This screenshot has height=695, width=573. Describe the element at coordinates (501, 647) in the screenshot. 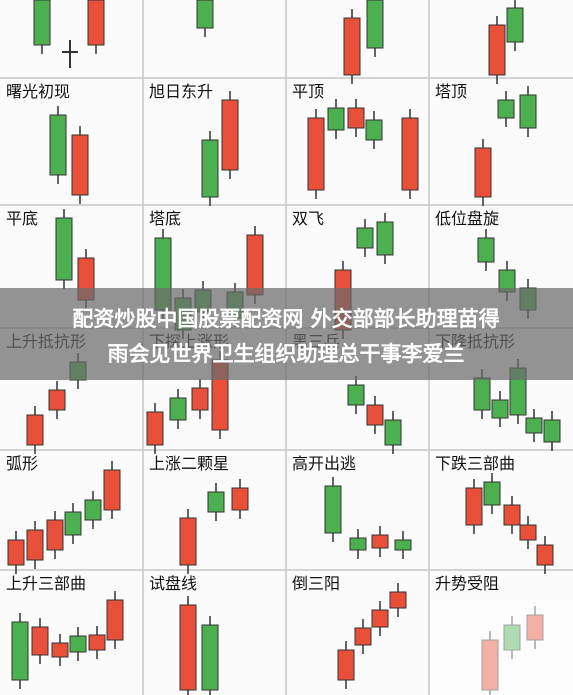

I see `fade` at that location.